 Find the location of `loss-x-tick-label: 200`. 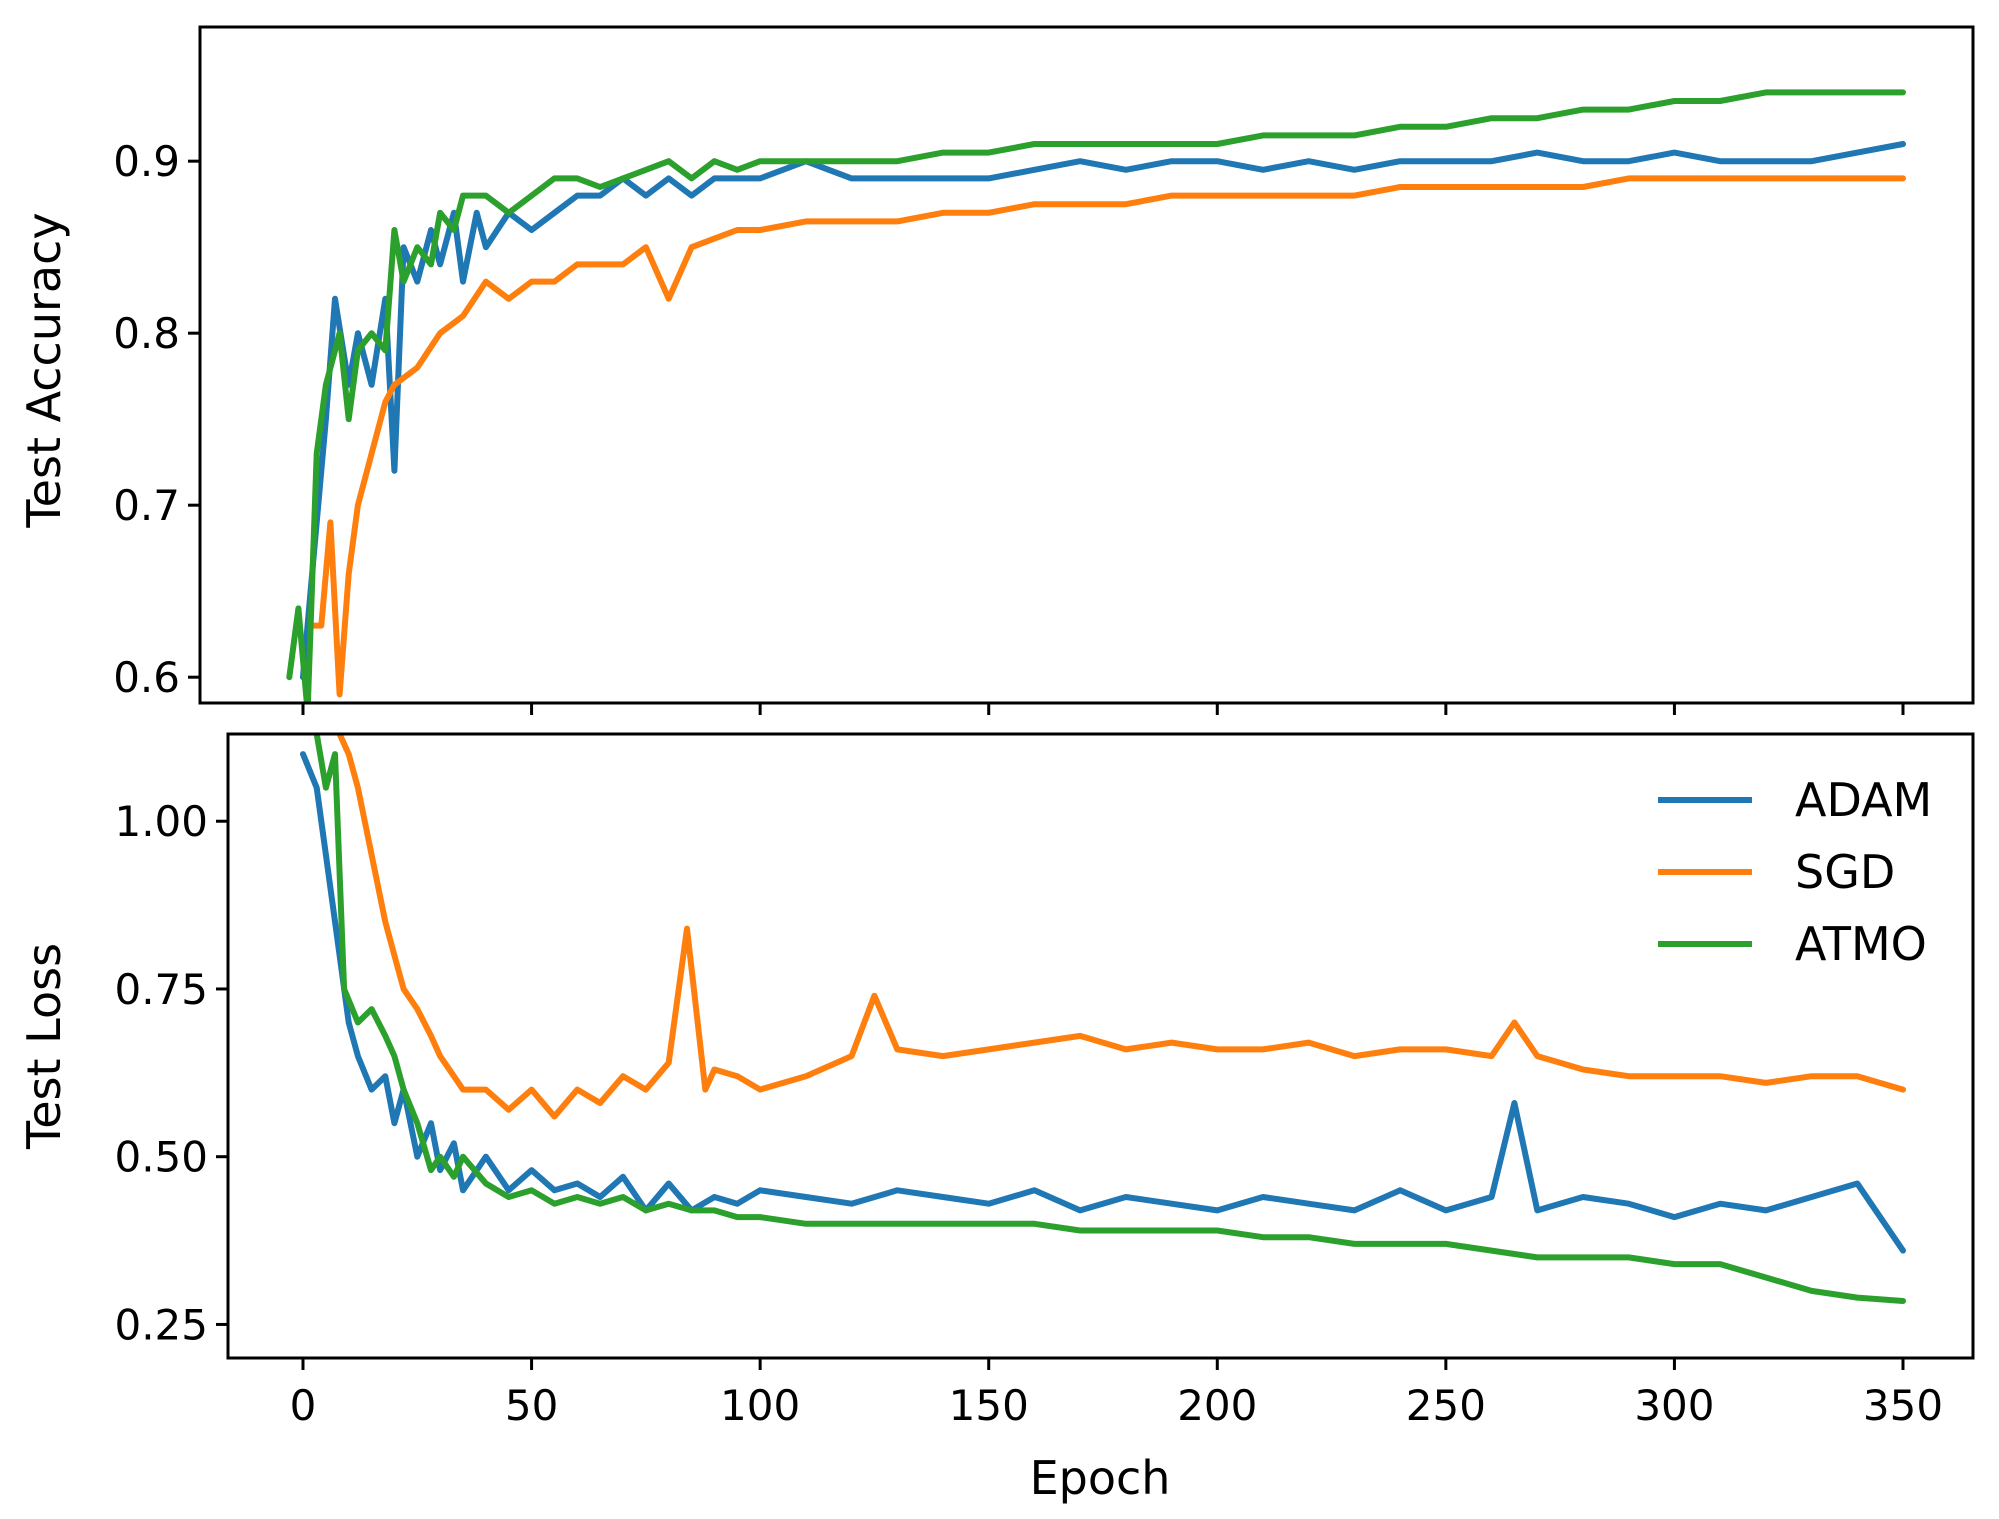

loss-x-tick-label: 200 is located at coordinates (1217, 1405).